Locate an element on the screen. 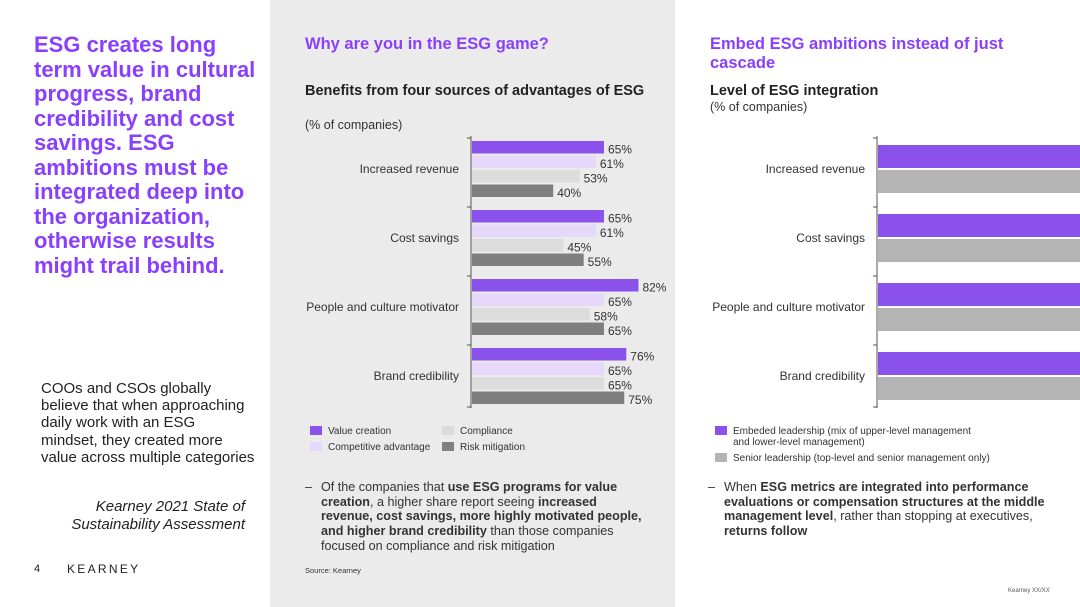 This screenshot has width=1080, height=607. legend-label: Risk mitigation is located at coordinates (493, 447).